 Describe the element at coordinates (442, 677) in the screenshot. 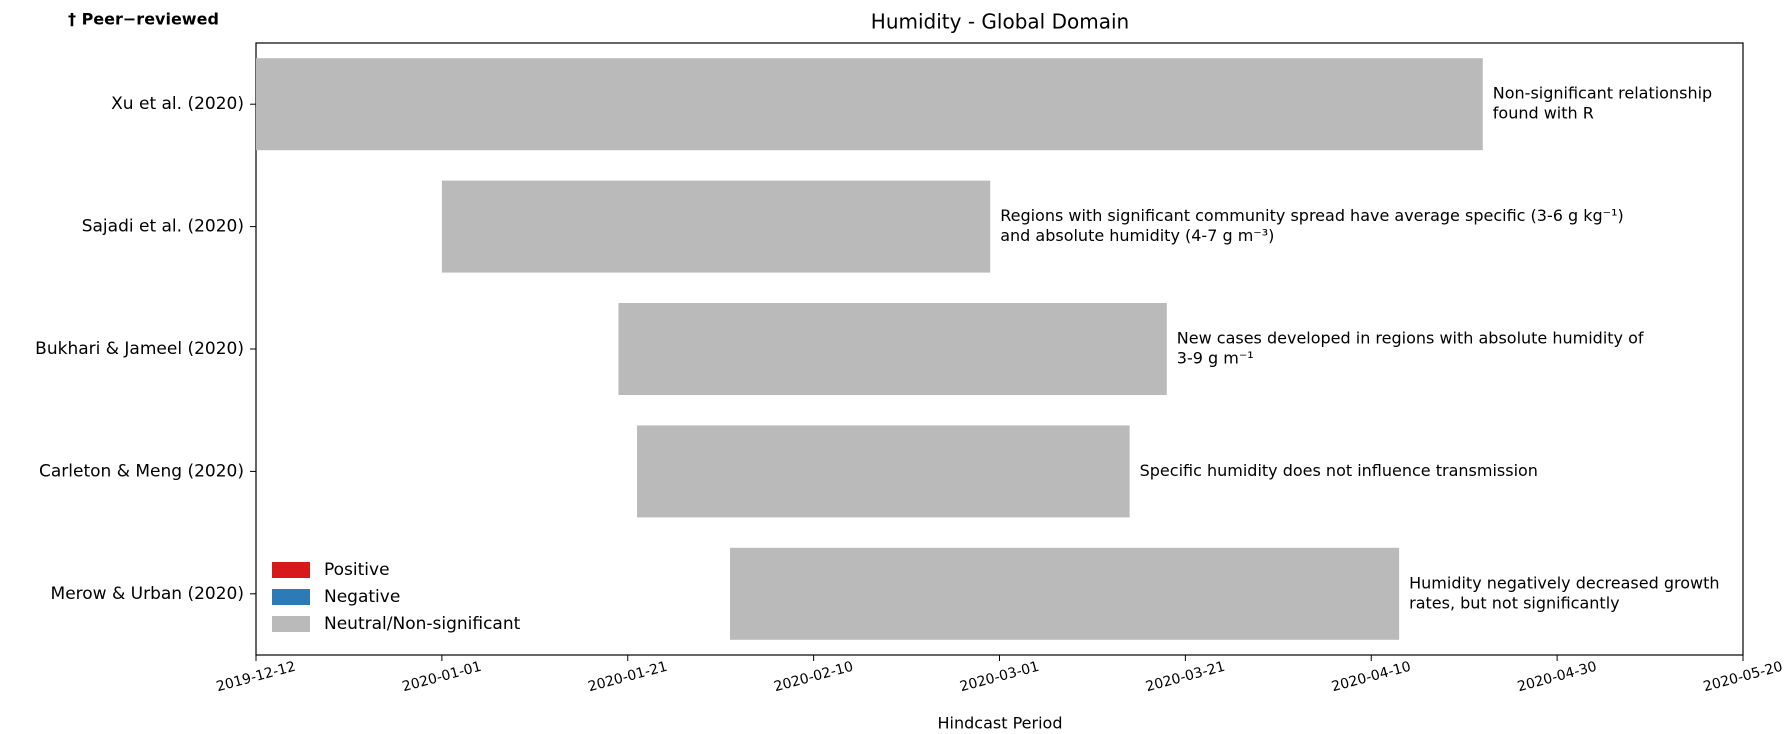

I see `x-tick-label: 2020-01-01` at that location.